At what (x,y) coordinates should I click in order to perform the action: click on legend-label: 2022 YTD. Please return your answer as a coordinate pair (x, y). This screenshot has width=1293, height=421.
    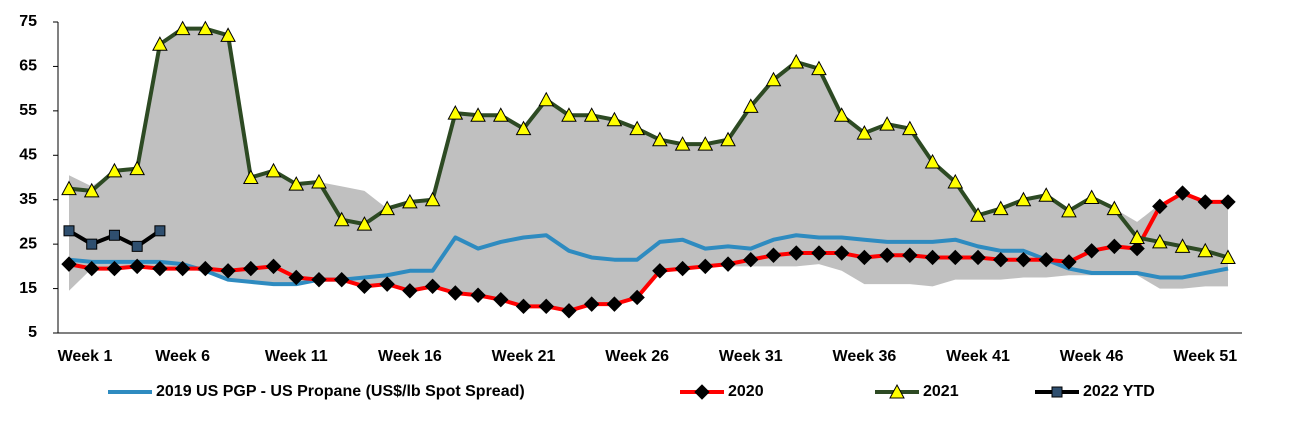
    Looking at the image, I should click on (1119, 391).